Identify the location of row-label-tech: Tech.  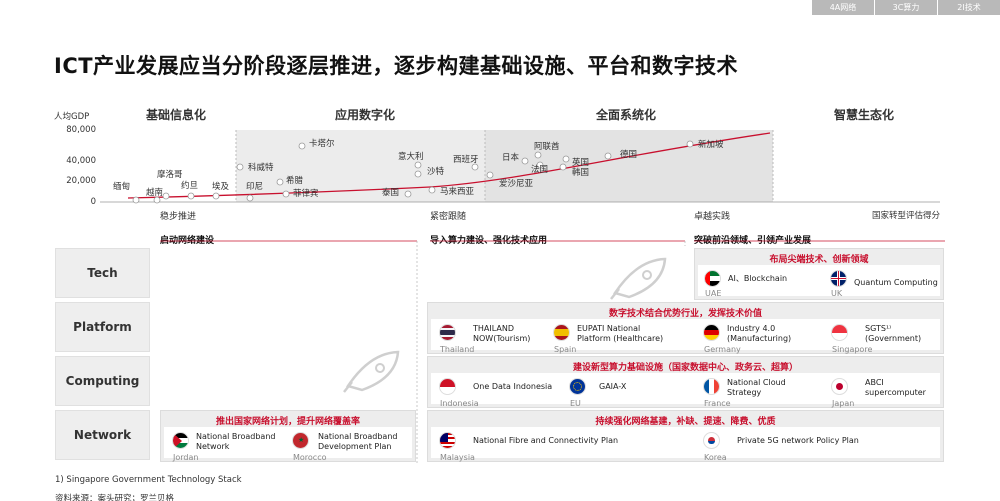
(102, 273).